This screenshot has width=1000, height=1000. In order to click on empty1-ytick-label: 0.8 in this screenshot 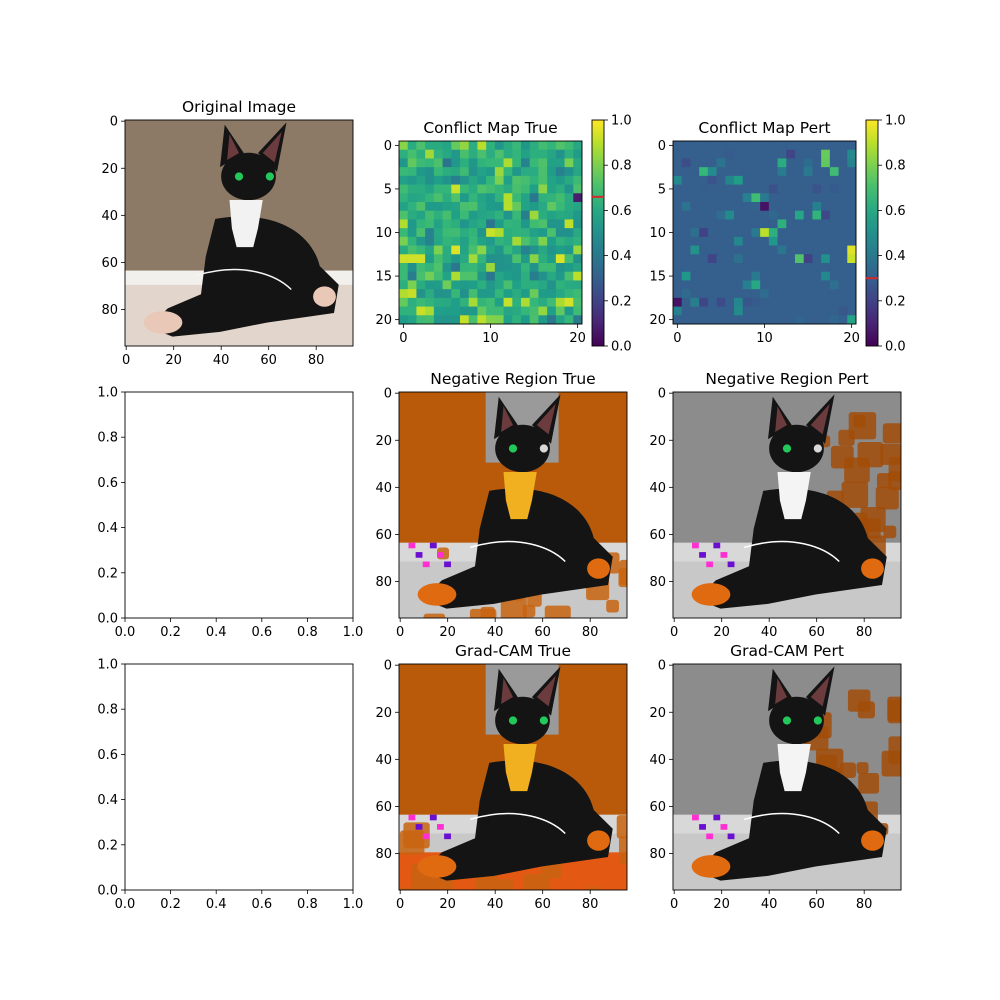, I will do `click(107, 438)`.